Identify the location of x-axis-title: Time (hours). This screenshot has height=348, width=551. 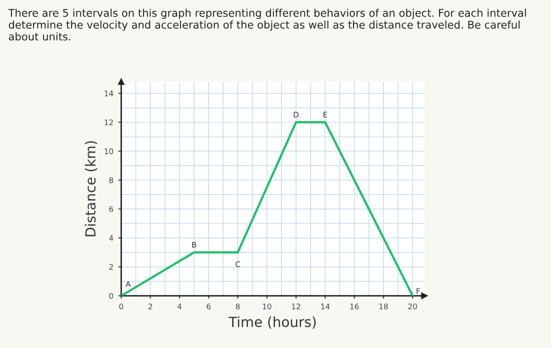
(272, 322).